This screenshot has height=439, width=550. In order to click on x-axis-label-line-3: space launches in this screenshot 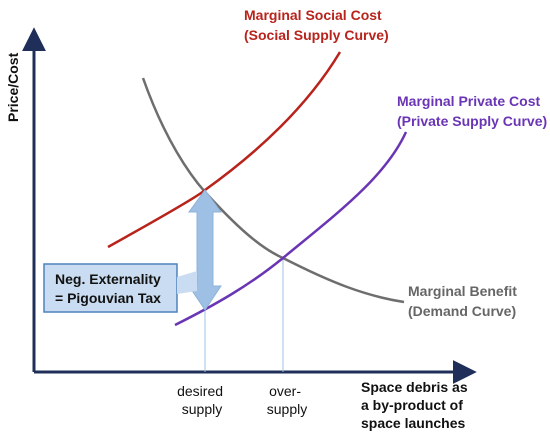, I will do `click(413, 423)`.